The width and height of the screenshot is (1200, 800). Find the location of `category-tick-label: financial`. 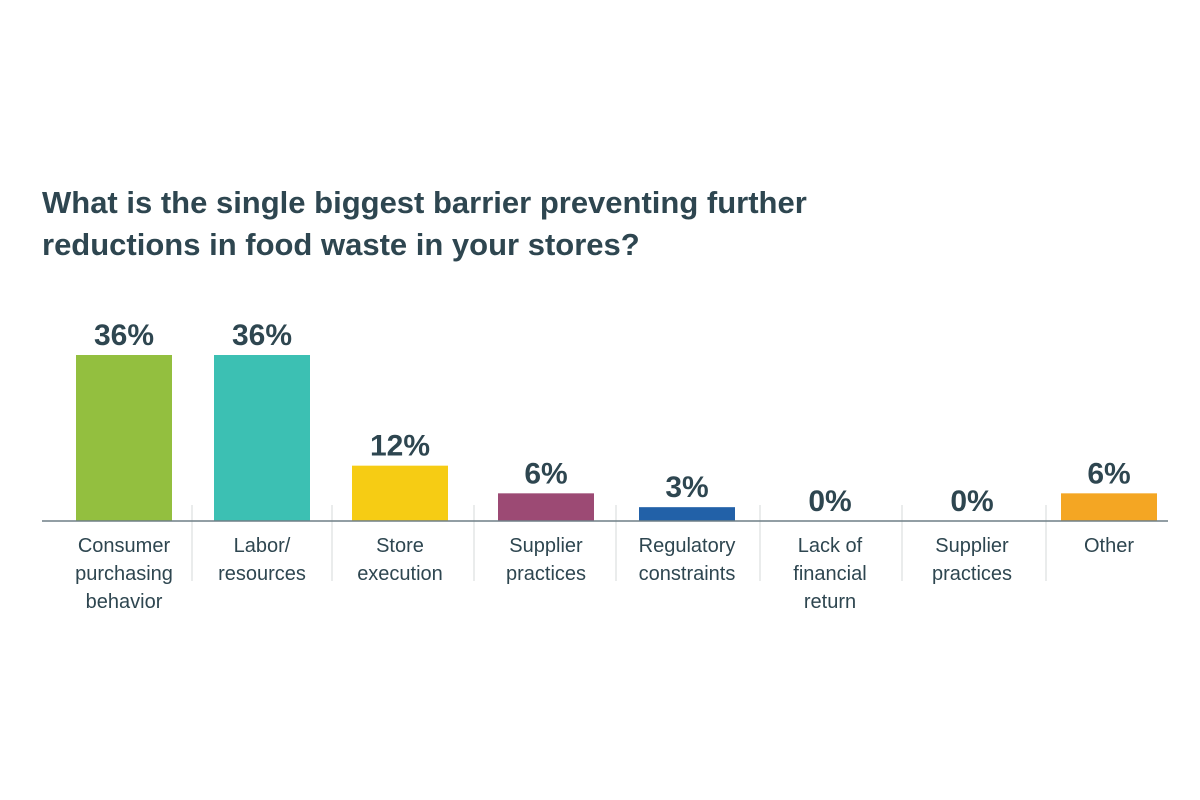

category-tick-label: financial is located at coordinates (829, 574).